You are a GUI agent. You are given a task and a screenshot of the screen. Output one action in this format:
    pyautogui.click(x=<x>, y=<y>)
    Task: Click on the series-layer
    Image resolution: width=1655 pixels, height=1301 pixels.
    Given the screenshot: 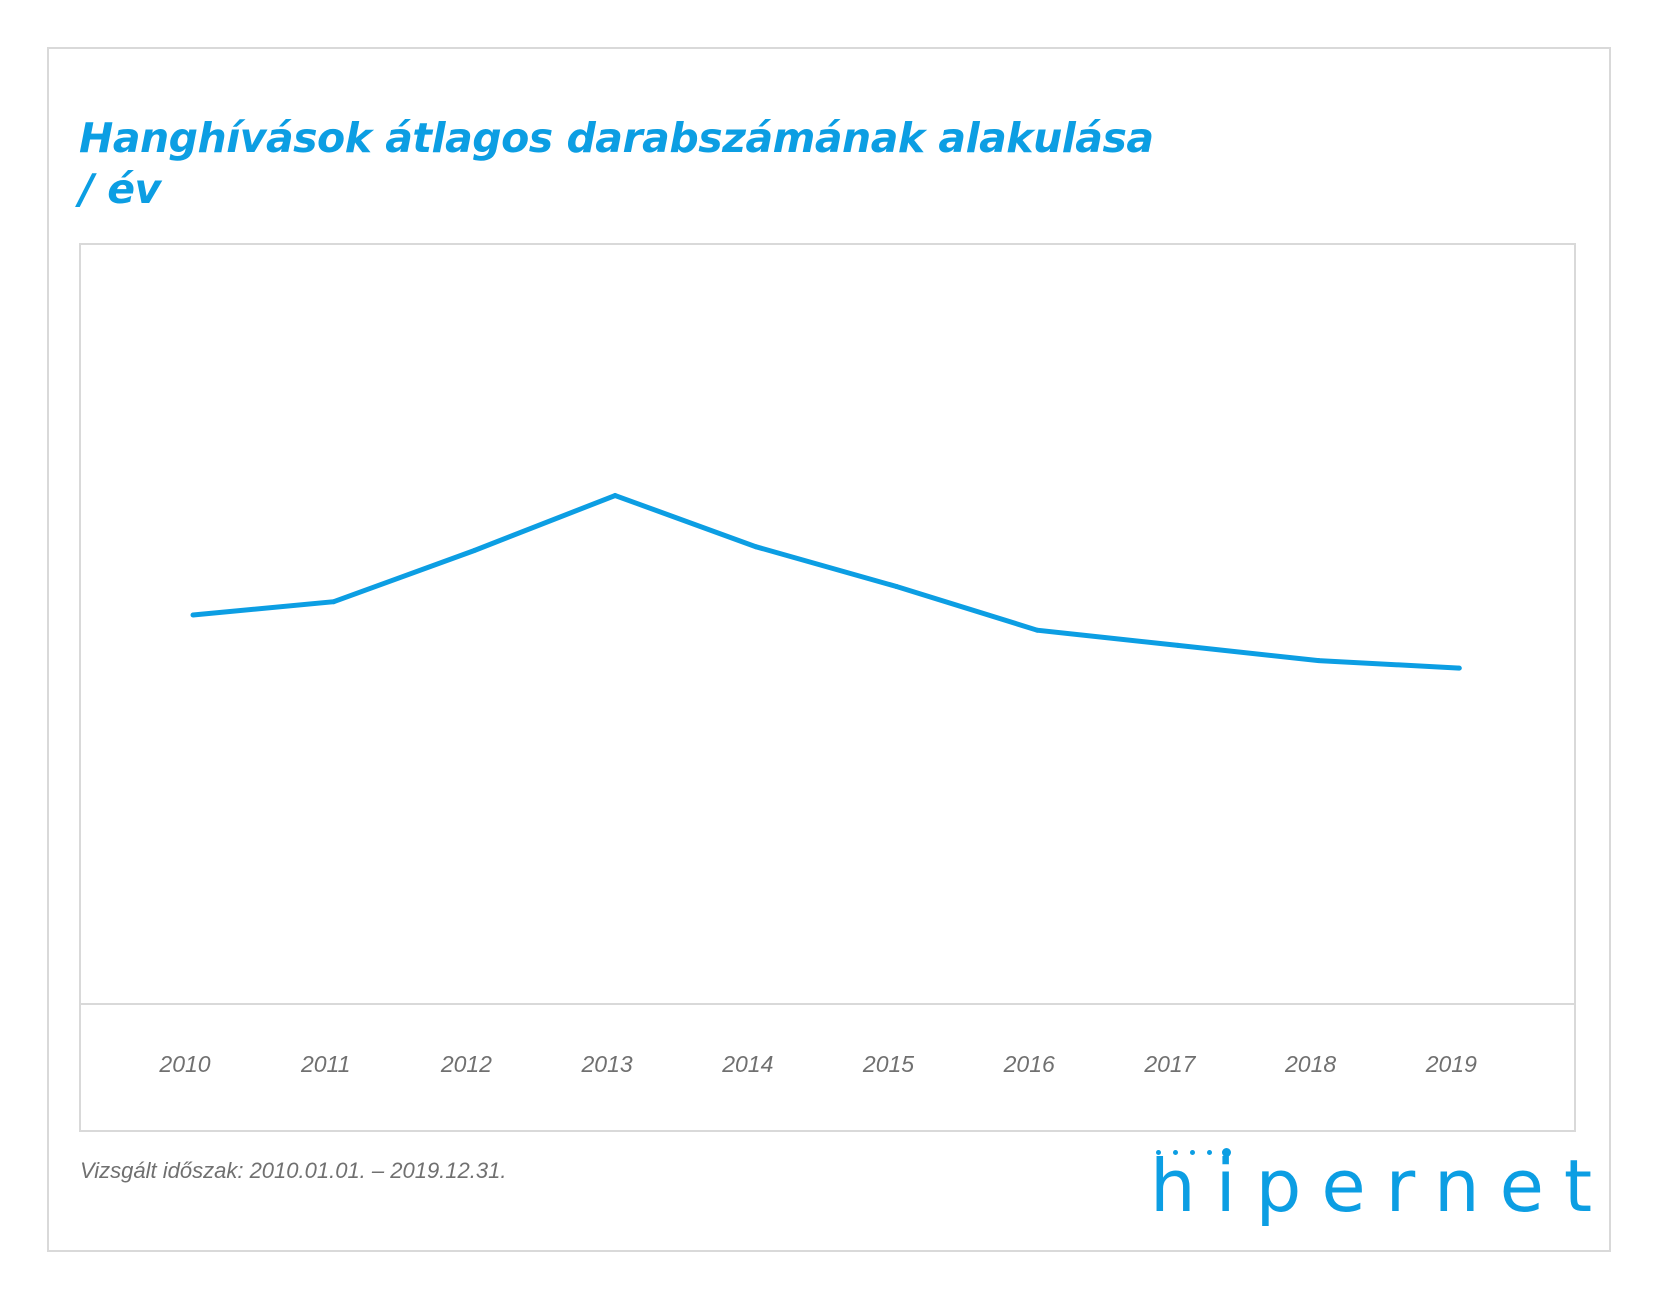 What is the action you would take?
    pyautogui.click(x=826, y=581)
    